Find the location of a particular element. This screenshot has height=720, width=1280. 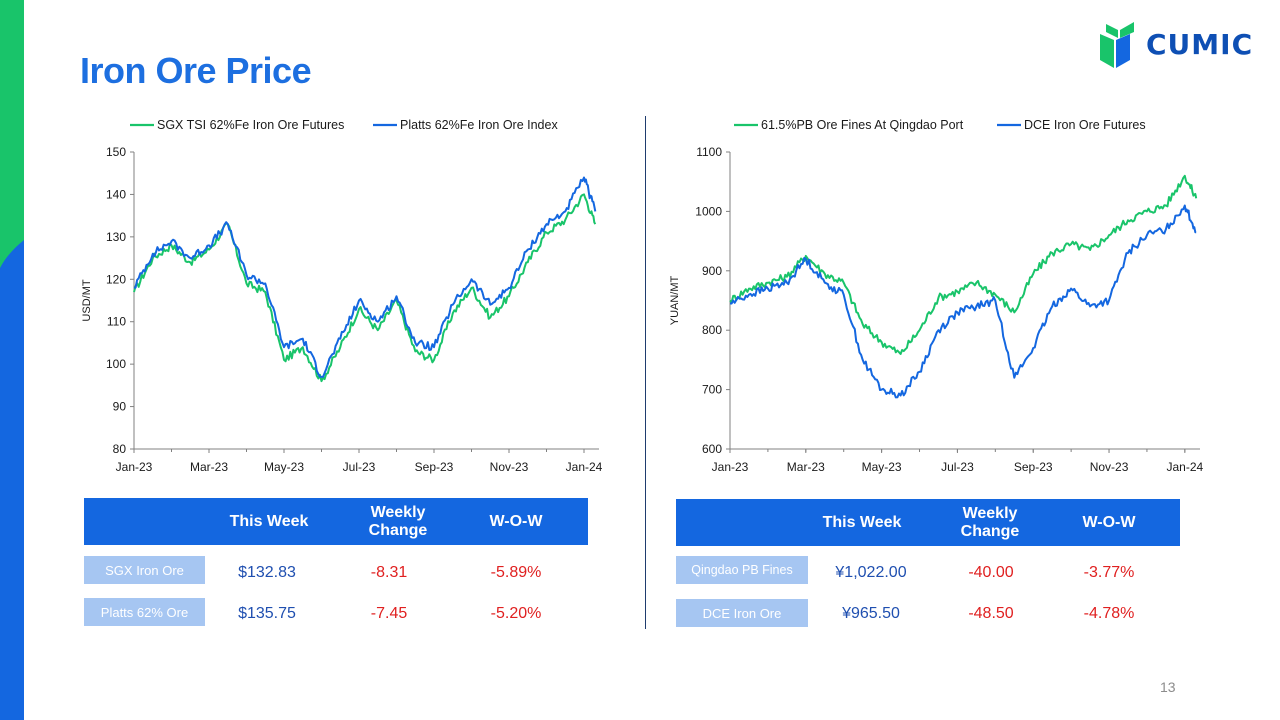

y-tick-label: 120 is located at coordinates (116, 279).